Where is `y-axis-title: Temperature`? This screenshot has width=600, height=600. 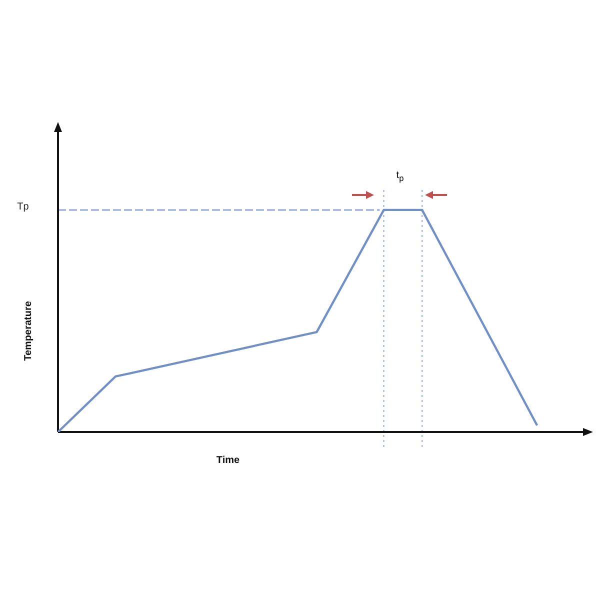 y-axis-title: Temperature is located at coordinates (28, 330).